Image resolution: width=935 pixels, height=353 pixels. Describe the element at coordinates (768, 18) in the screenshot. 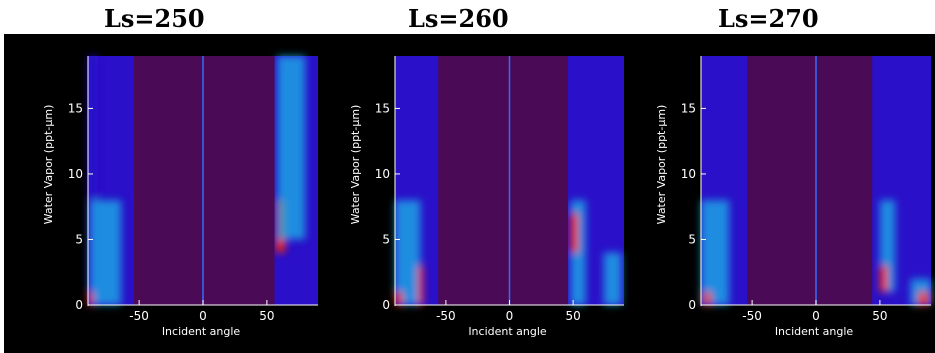

I see `panel-title-ls270: Ls=270` at that location.